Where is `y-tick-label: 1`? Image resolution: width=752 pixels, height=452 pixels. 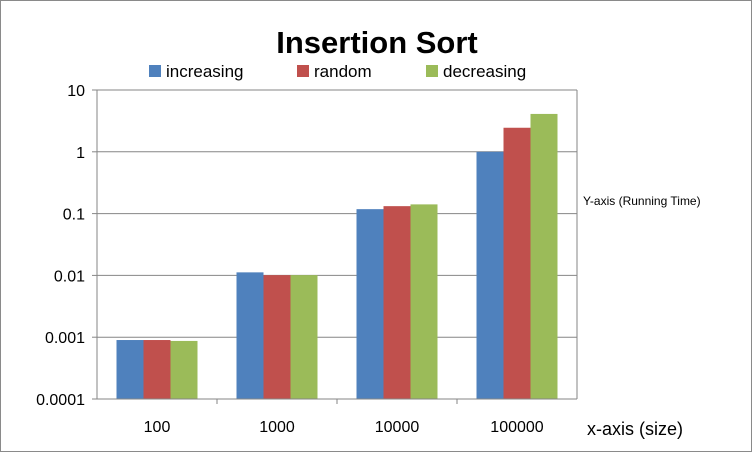
y-tick-label: 1 is located at coordinates (80, 153).